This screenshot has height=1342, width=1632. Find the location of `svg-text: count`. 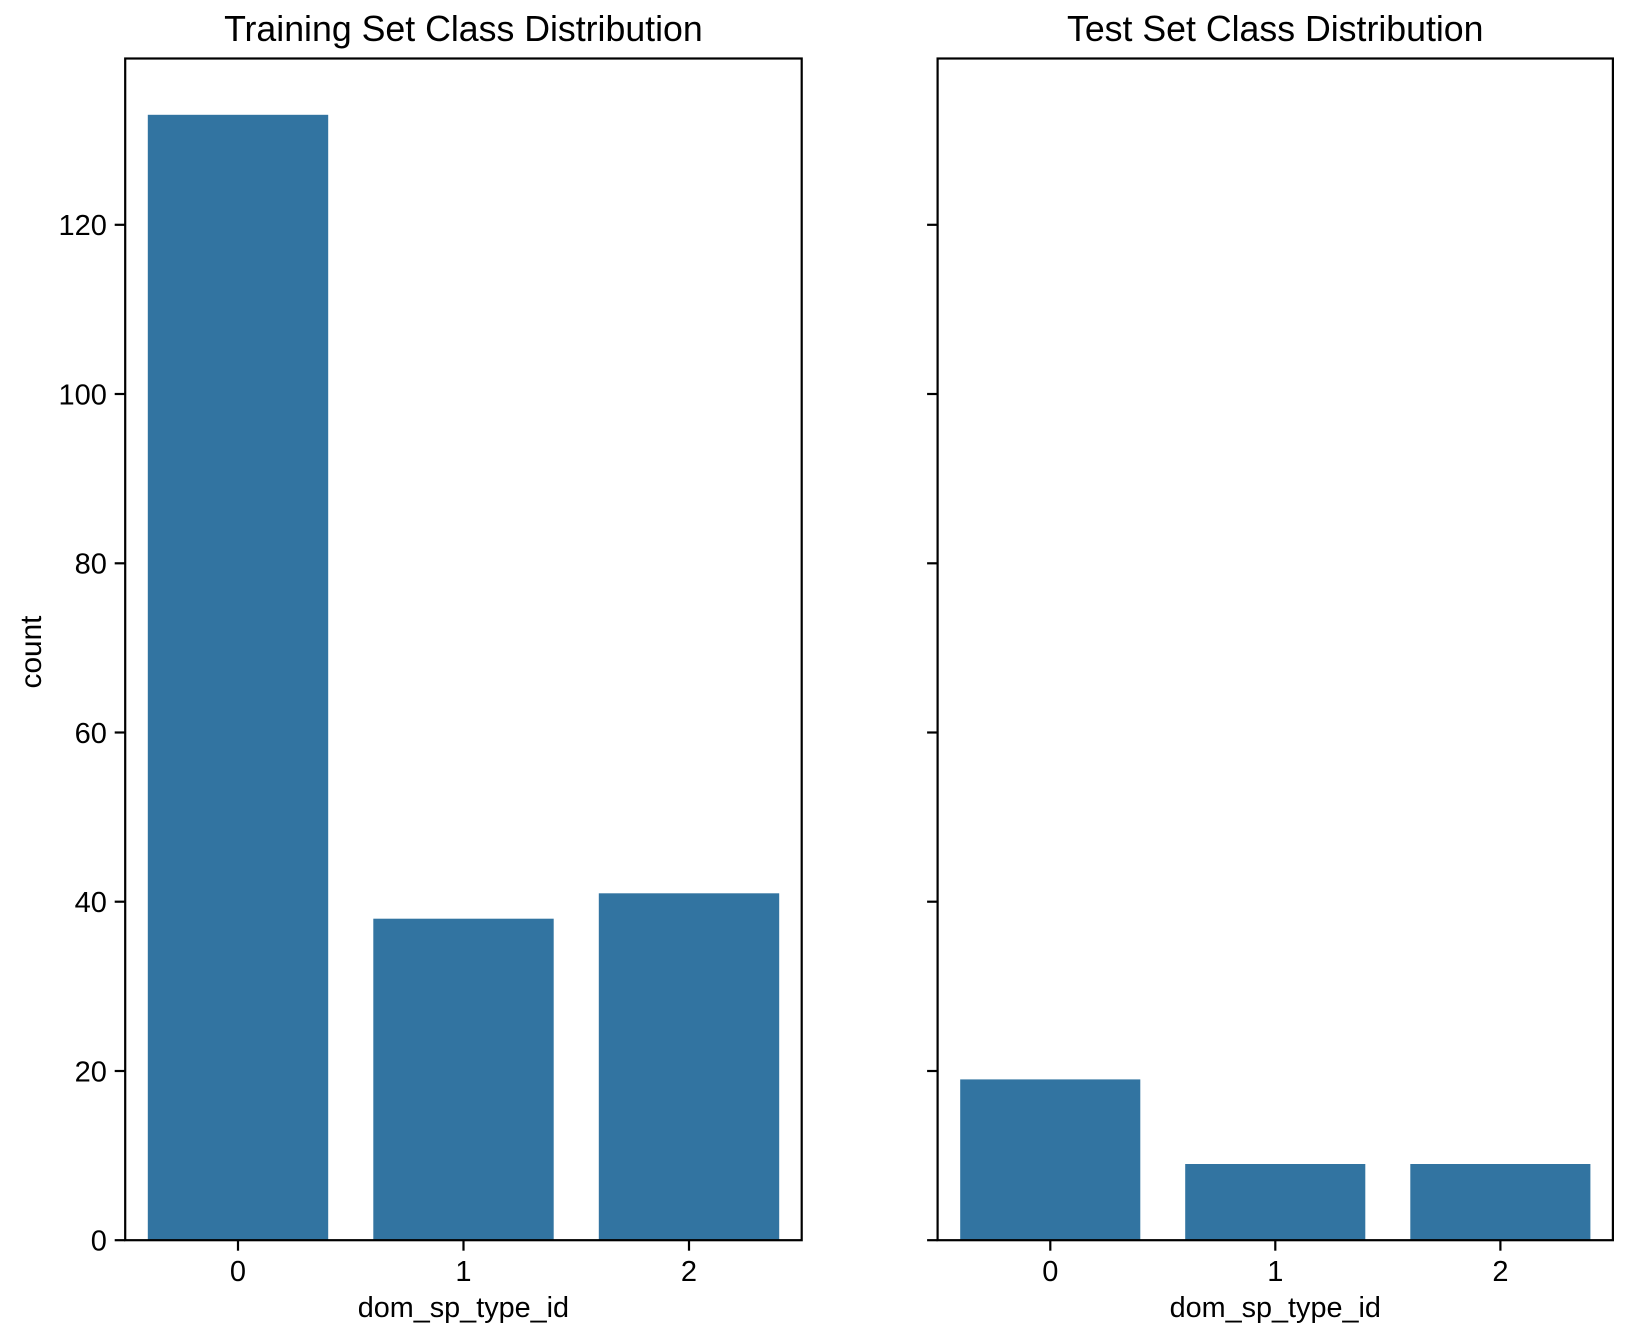

svg-text: count is located at coordinates (31, 652).